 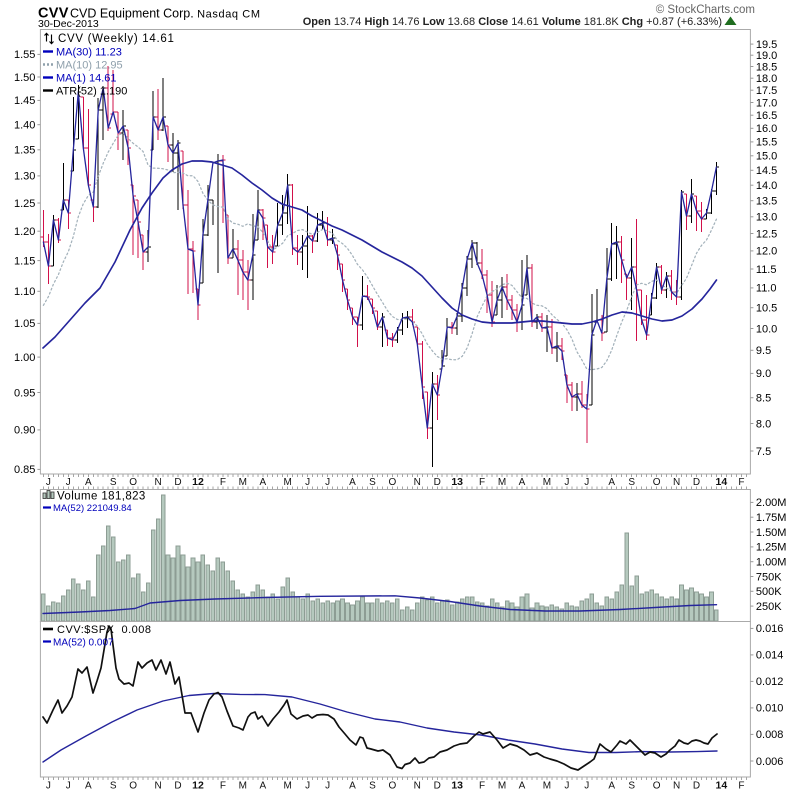 I want to click on svg-text: 0.90, so click(x=24, y=431).